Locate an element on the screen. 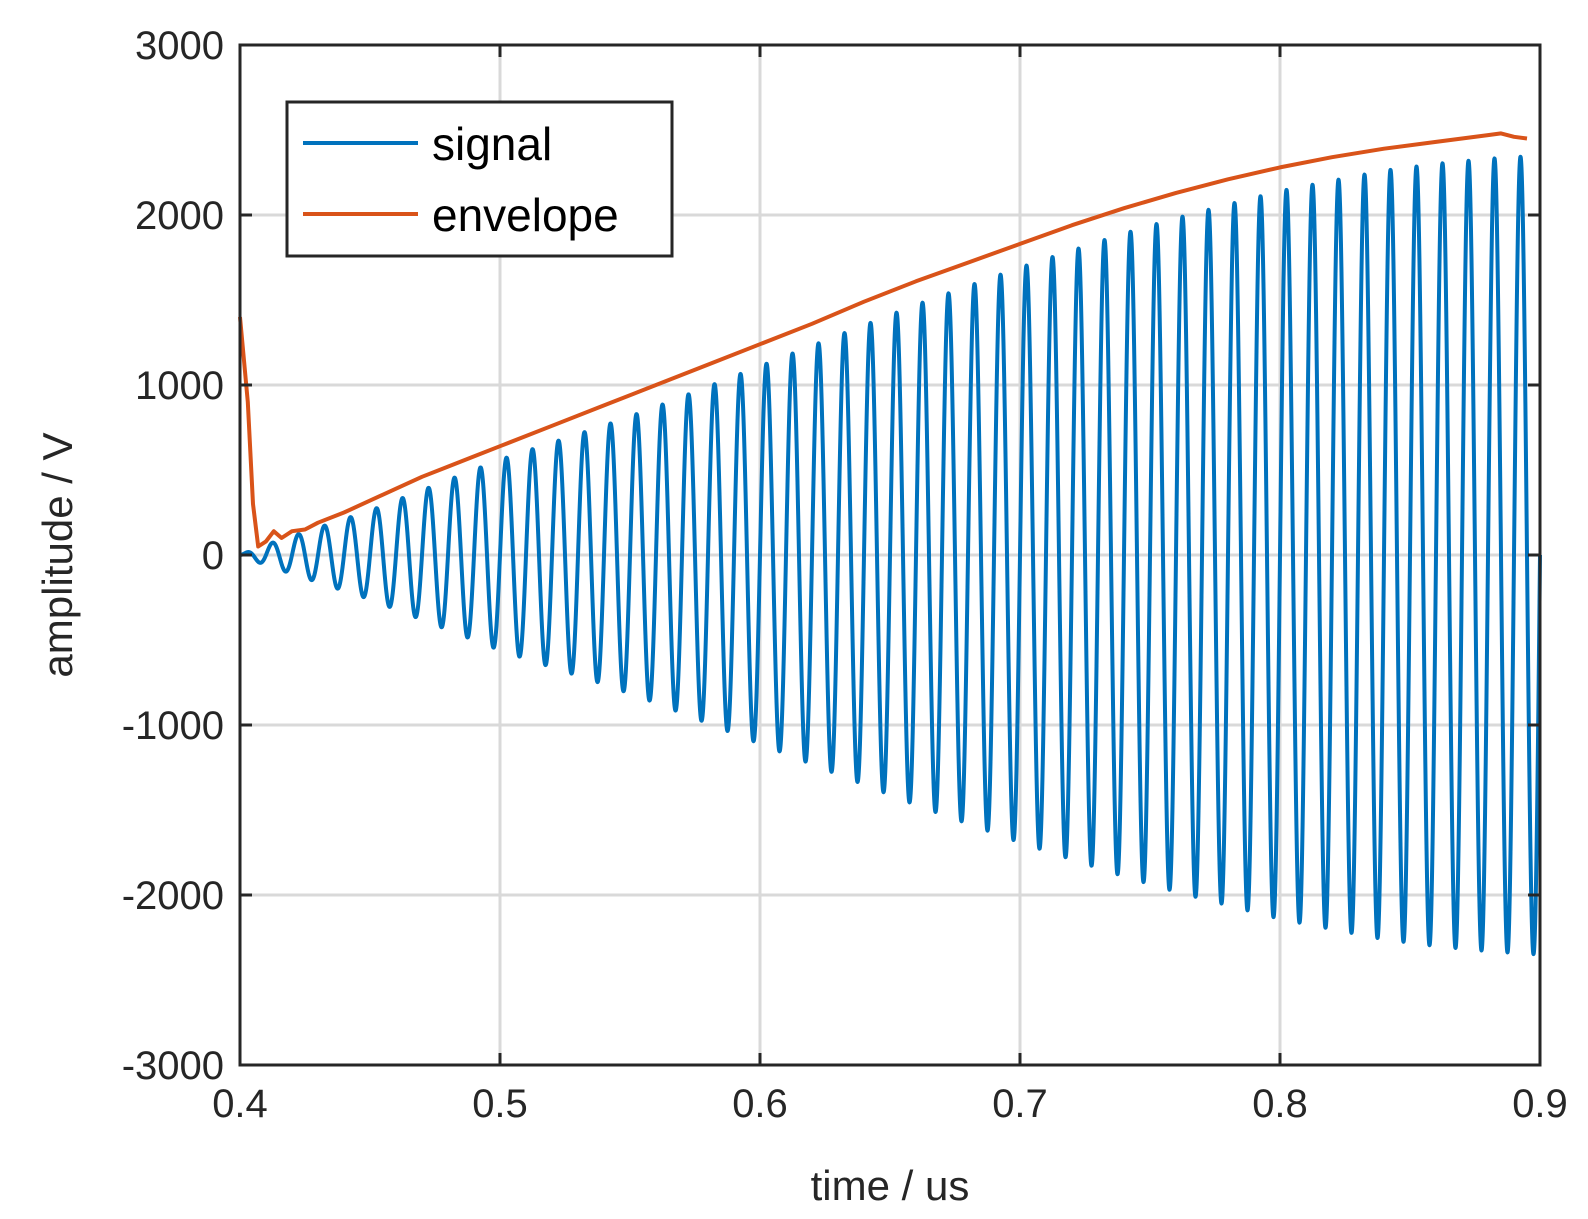 This screenshot has height=1219, width=1588. y-tick-label: -1000 is located at coordinates (173, 726).